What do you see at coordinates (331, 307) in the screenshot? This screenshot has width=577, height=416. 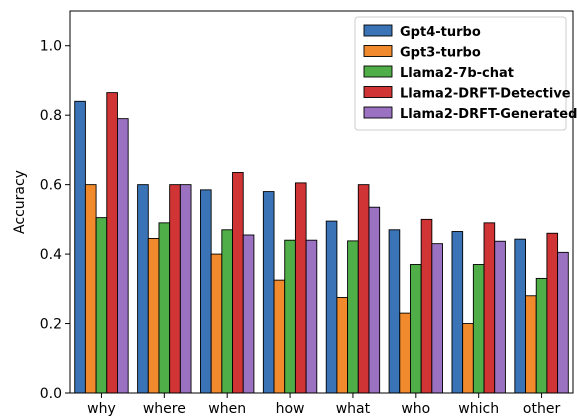 I see `bar-gpt4-turbo-what` at bounding box center [331, 307].